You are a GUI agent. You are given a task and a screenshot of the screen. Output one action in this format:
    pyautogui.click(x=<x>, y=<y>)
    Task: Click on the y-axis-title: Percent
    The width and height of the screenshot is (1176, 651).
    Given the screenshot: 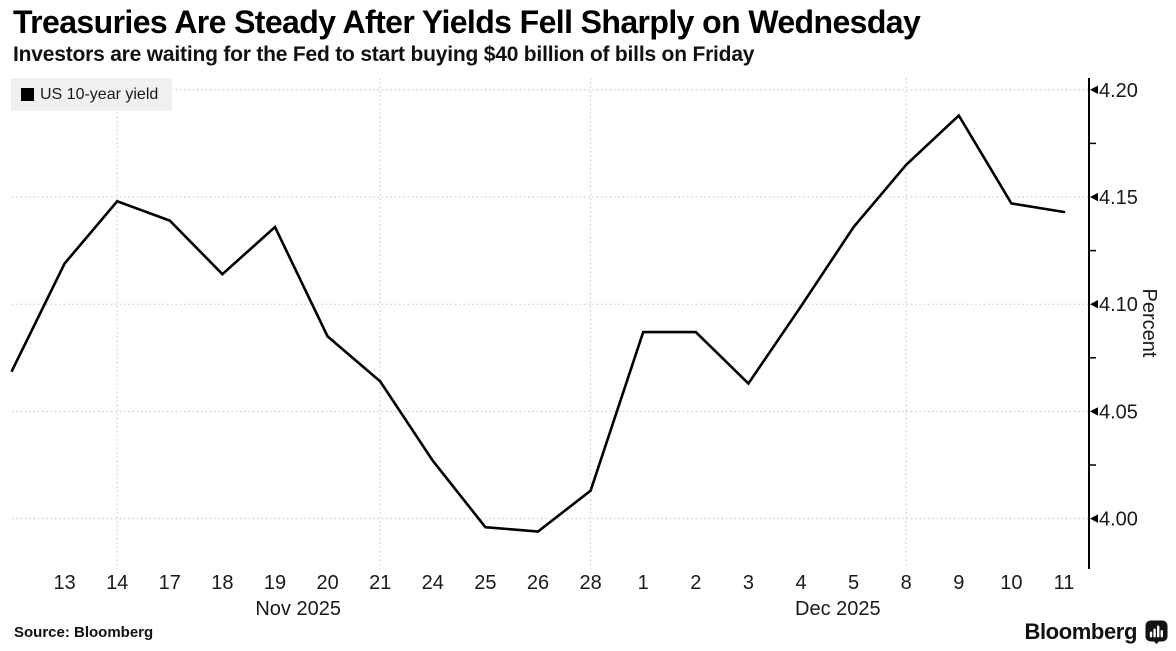 What is the action you would take?
    pyautogui.click(x=1149, y=323)
    